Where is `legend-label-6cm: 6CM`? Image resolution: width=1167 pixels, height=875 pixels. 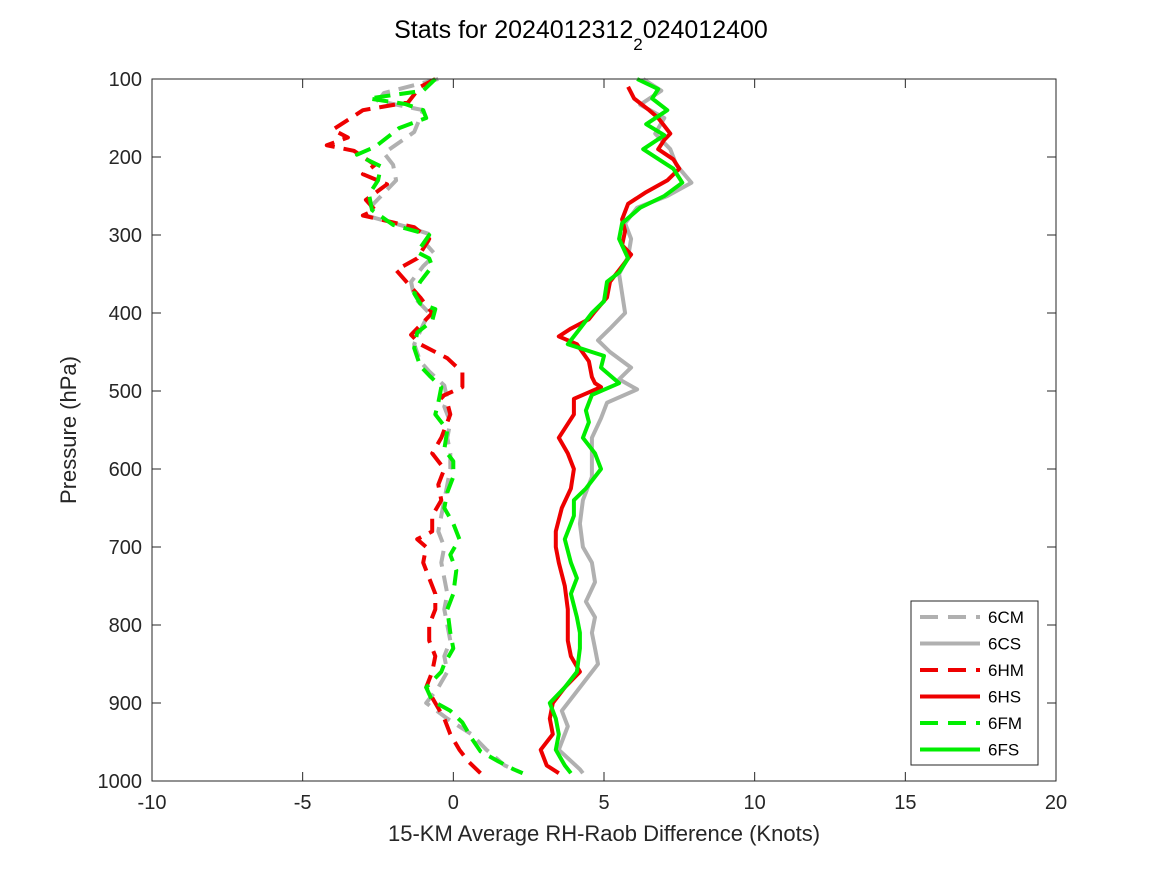
legend-label-6cm: 6CM is located at coordinates (1006, 617).